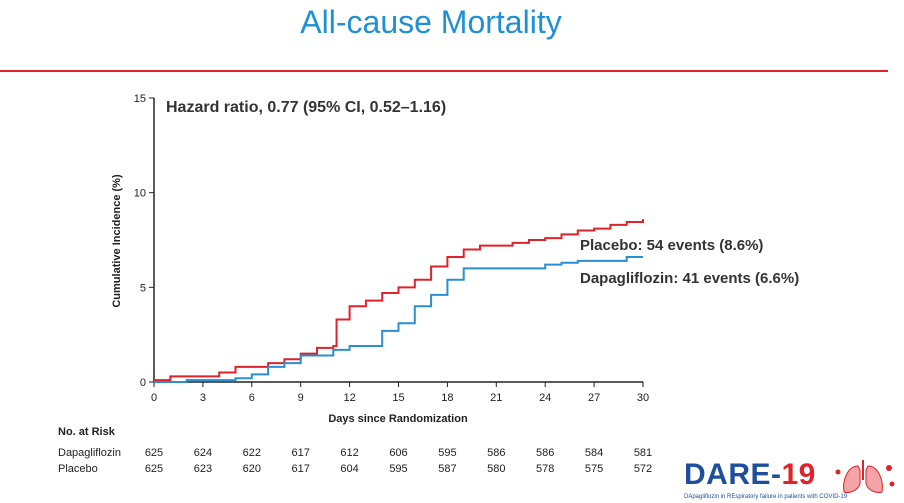 The width and height of the screenshot is (904, 503). Describe the element at coordinates (251, 469) in the screenshot. I see `risk-value: 620` at that location.